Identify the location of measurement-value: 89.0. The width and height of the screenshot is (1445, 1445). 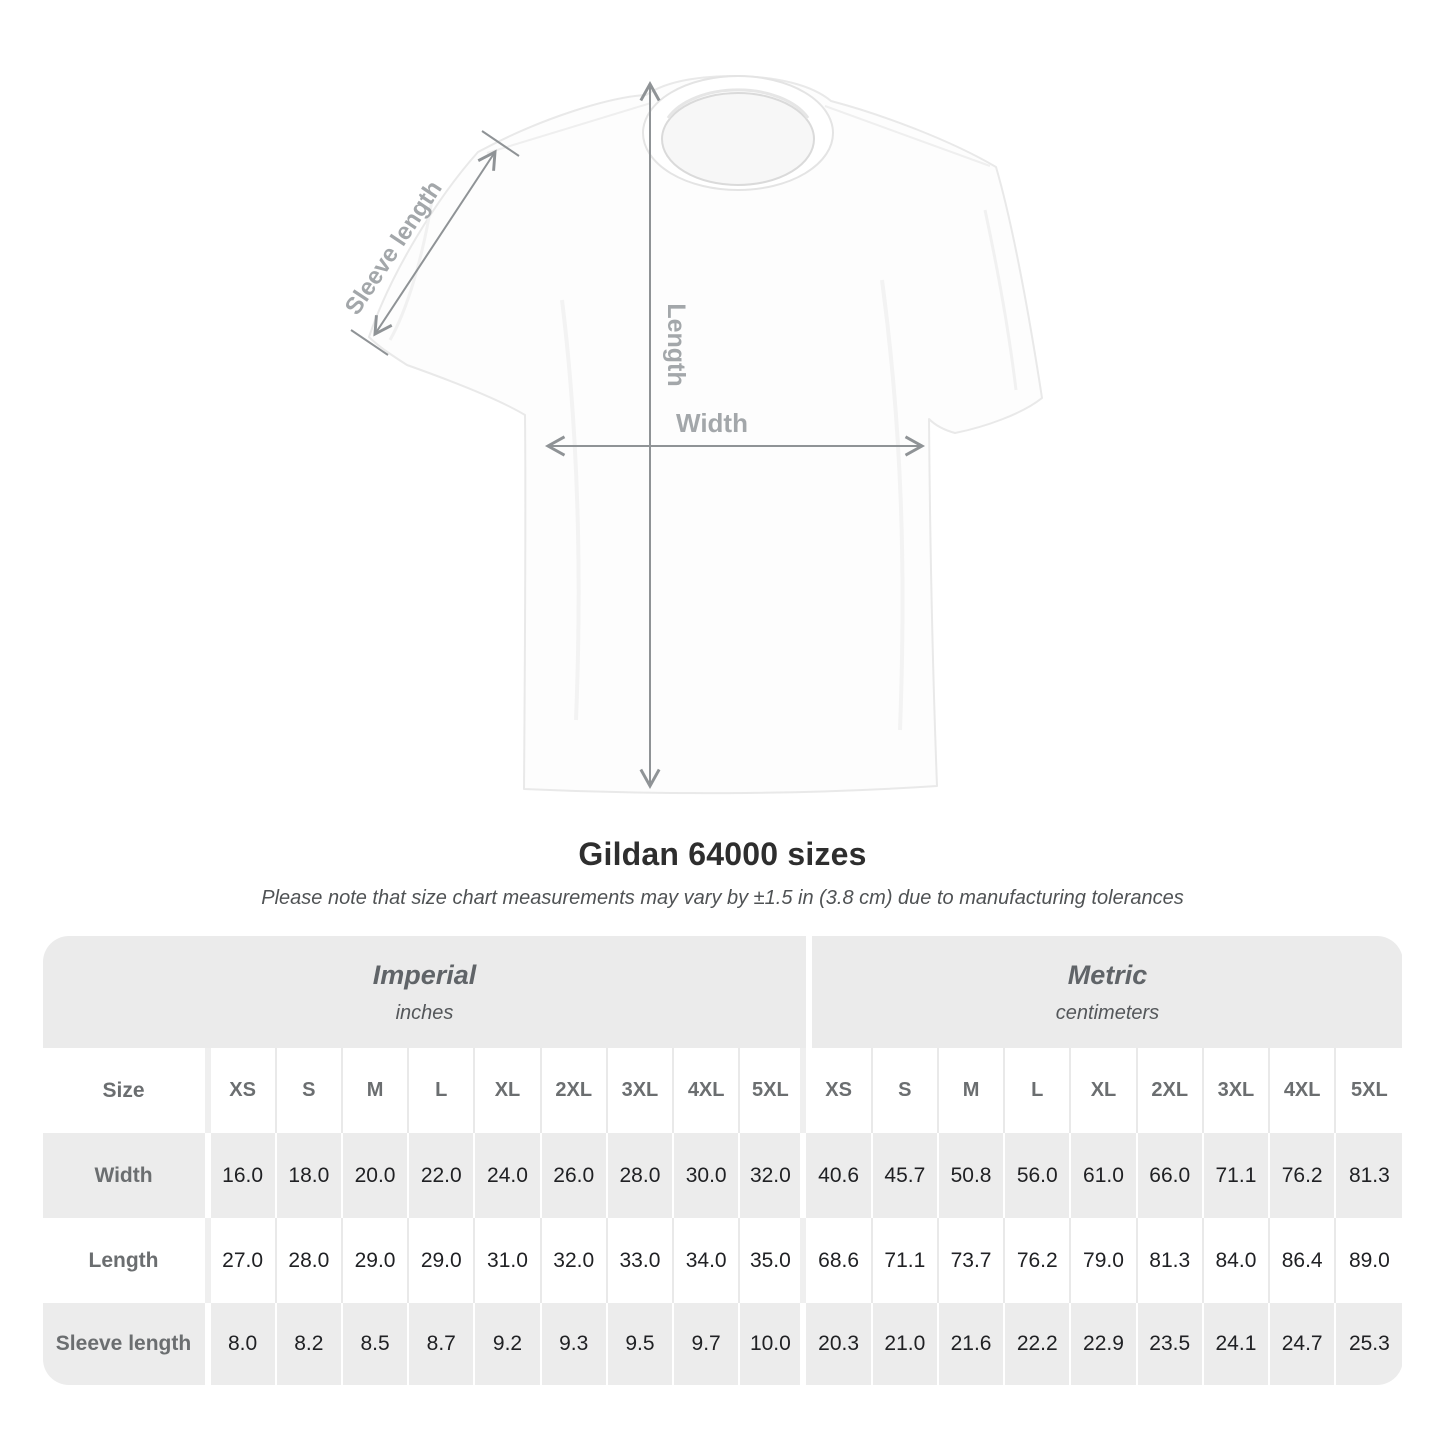
(1369, 1260).